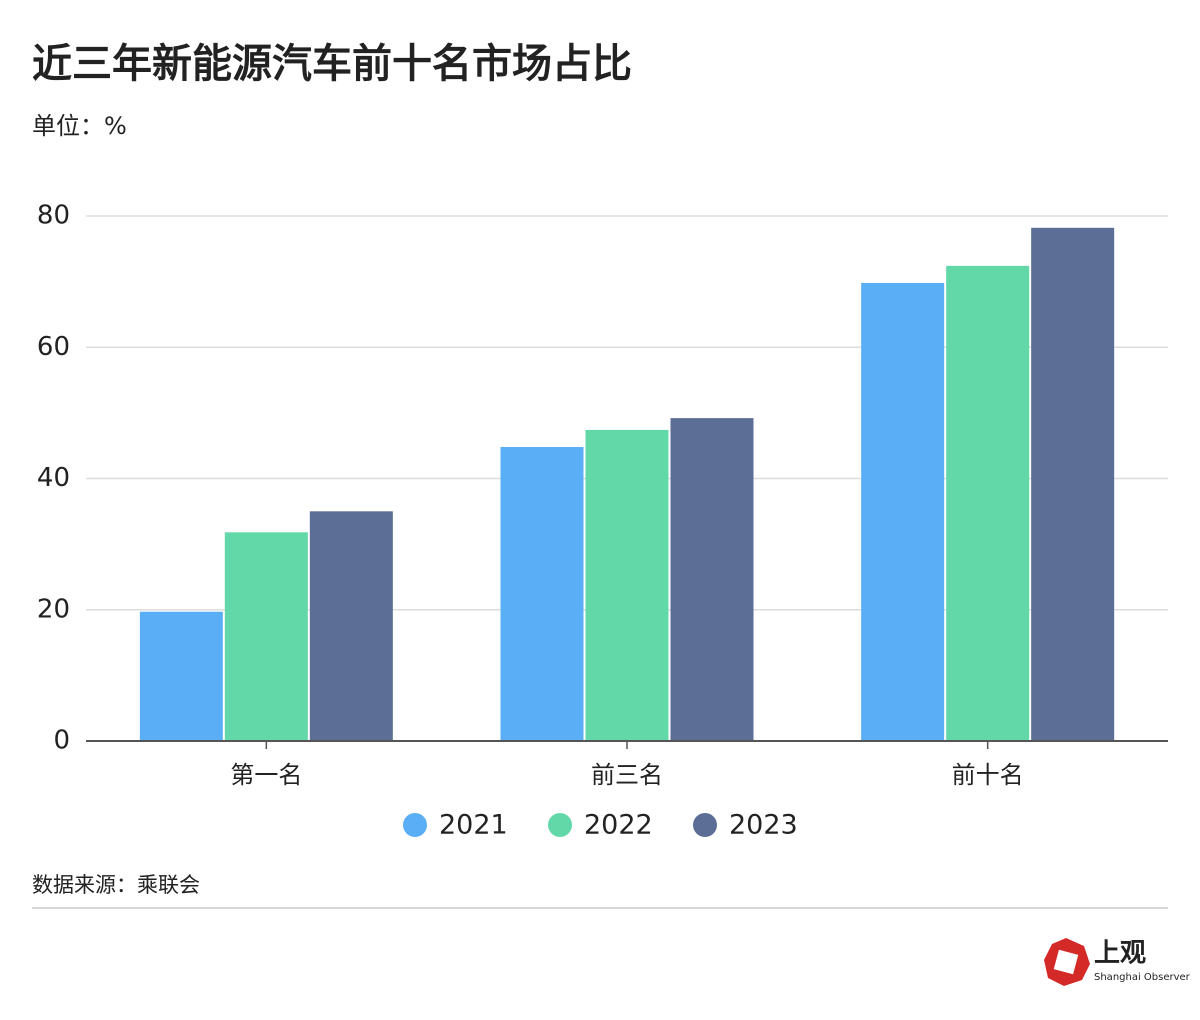 The height and width of the screenshot is (1020, 1200). Describe the element at coordinates (988, 775) in the screenshot. I see `x-tick-label: 前十名` at that location.